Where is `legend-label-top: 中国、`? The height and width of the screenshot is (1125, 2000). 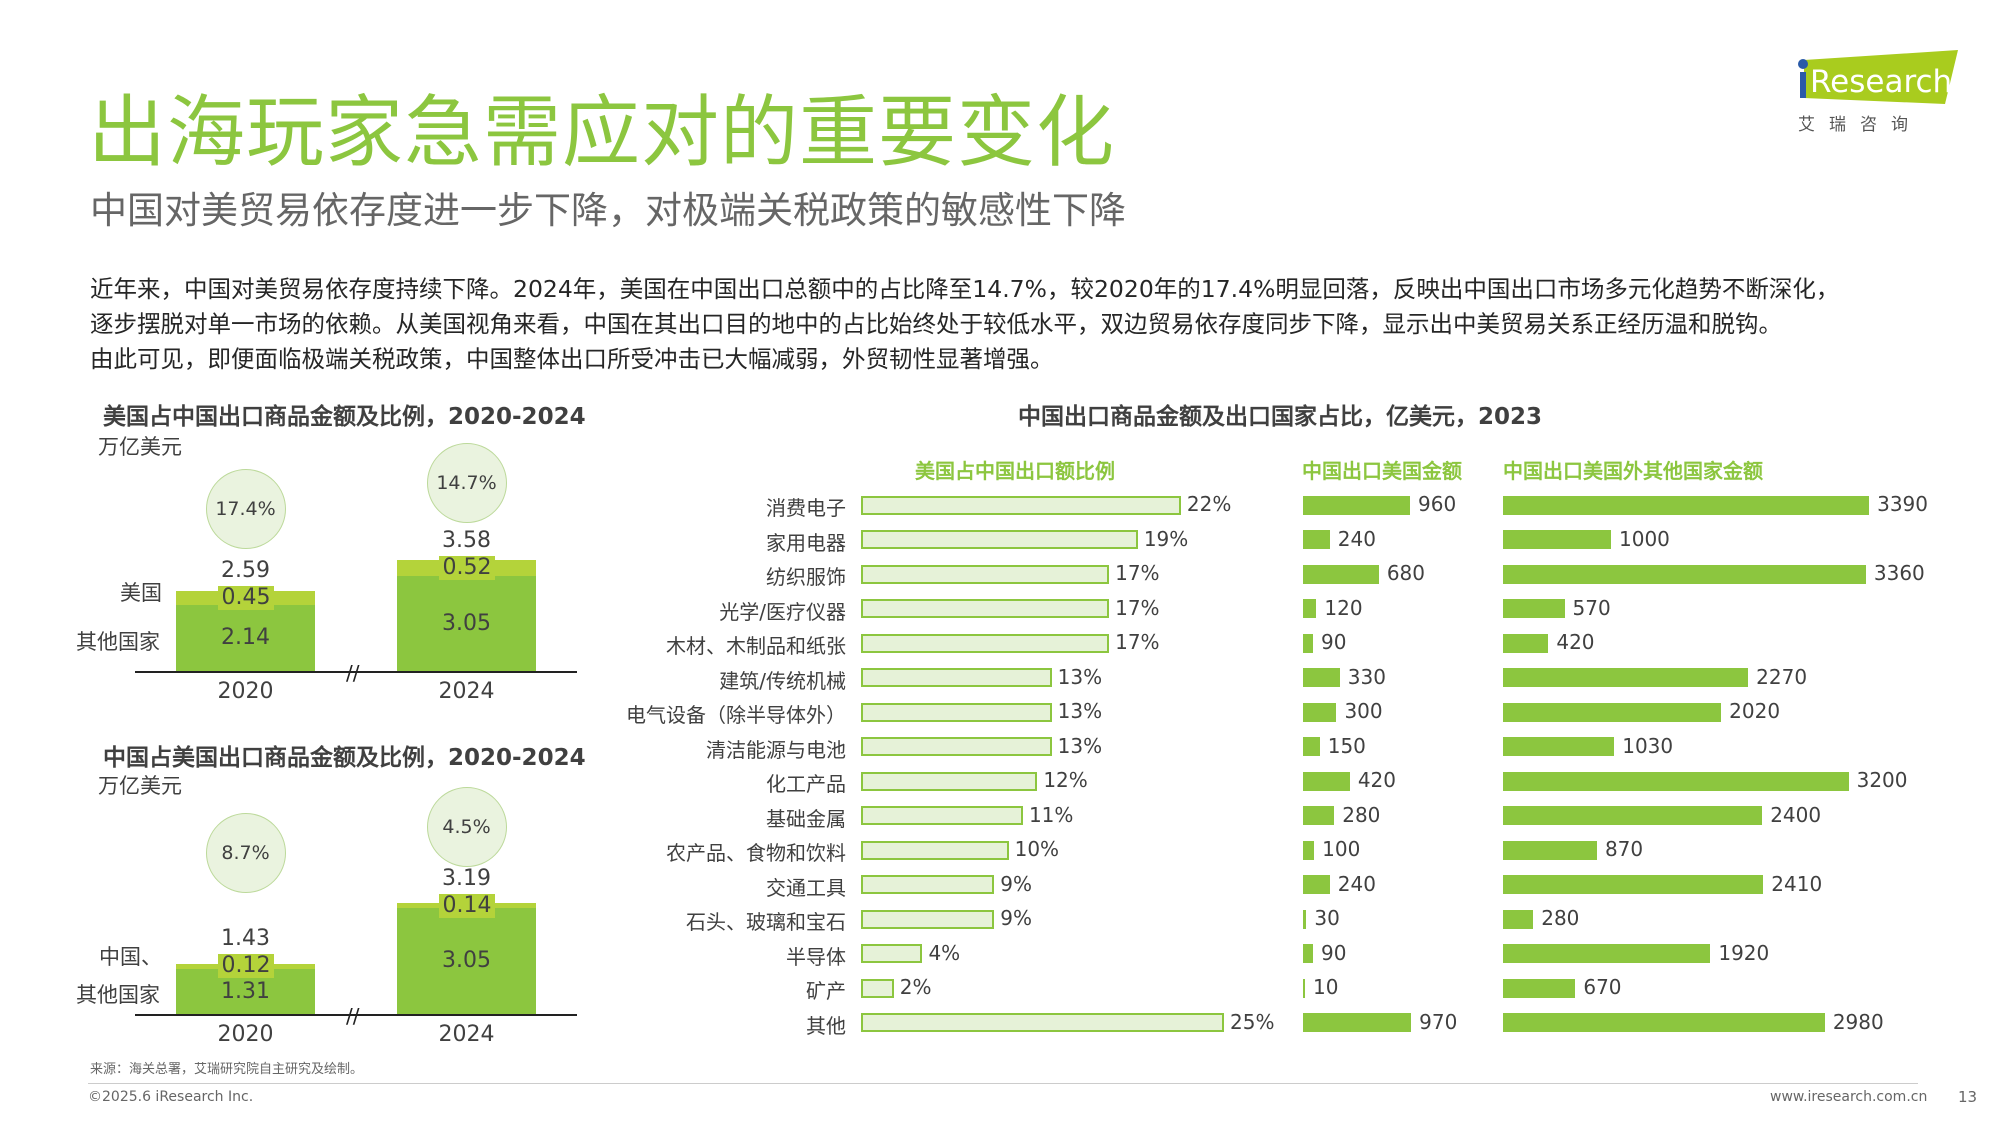
legend-label-top: 中国、 is located at coordinates (130, 956).